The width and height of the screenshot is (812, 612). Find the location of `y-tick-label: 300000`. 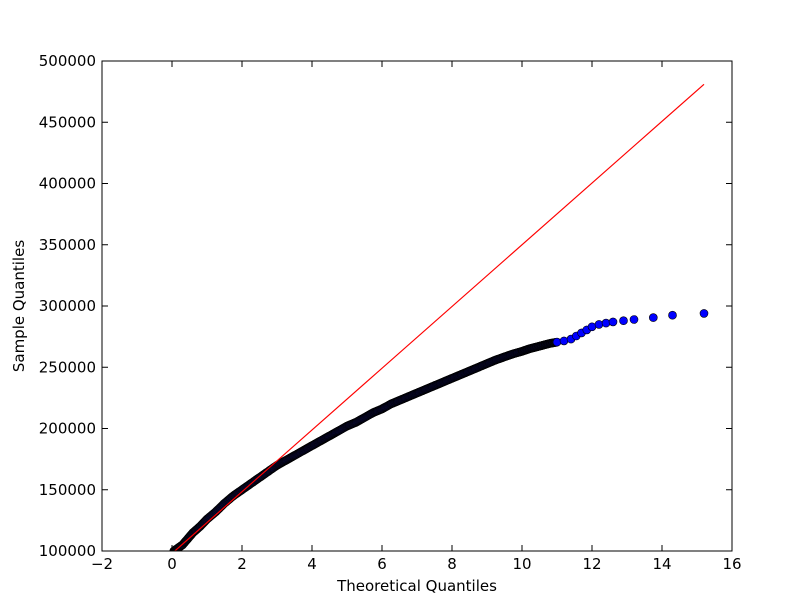

y-tick-label: 300000 is located at coordinates (67, 306).